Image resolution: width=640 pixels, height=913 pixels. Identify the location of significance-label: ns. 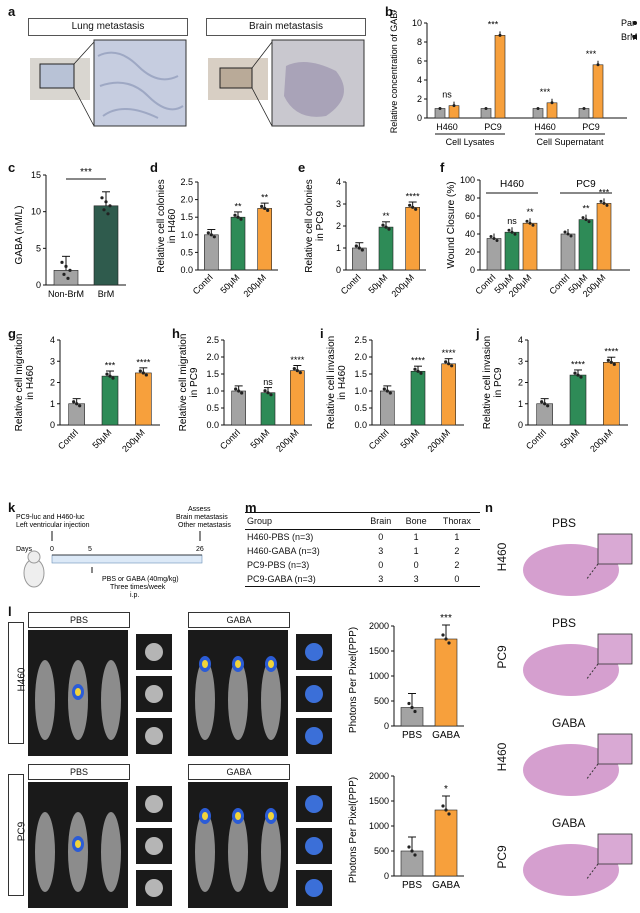
(512, 221).